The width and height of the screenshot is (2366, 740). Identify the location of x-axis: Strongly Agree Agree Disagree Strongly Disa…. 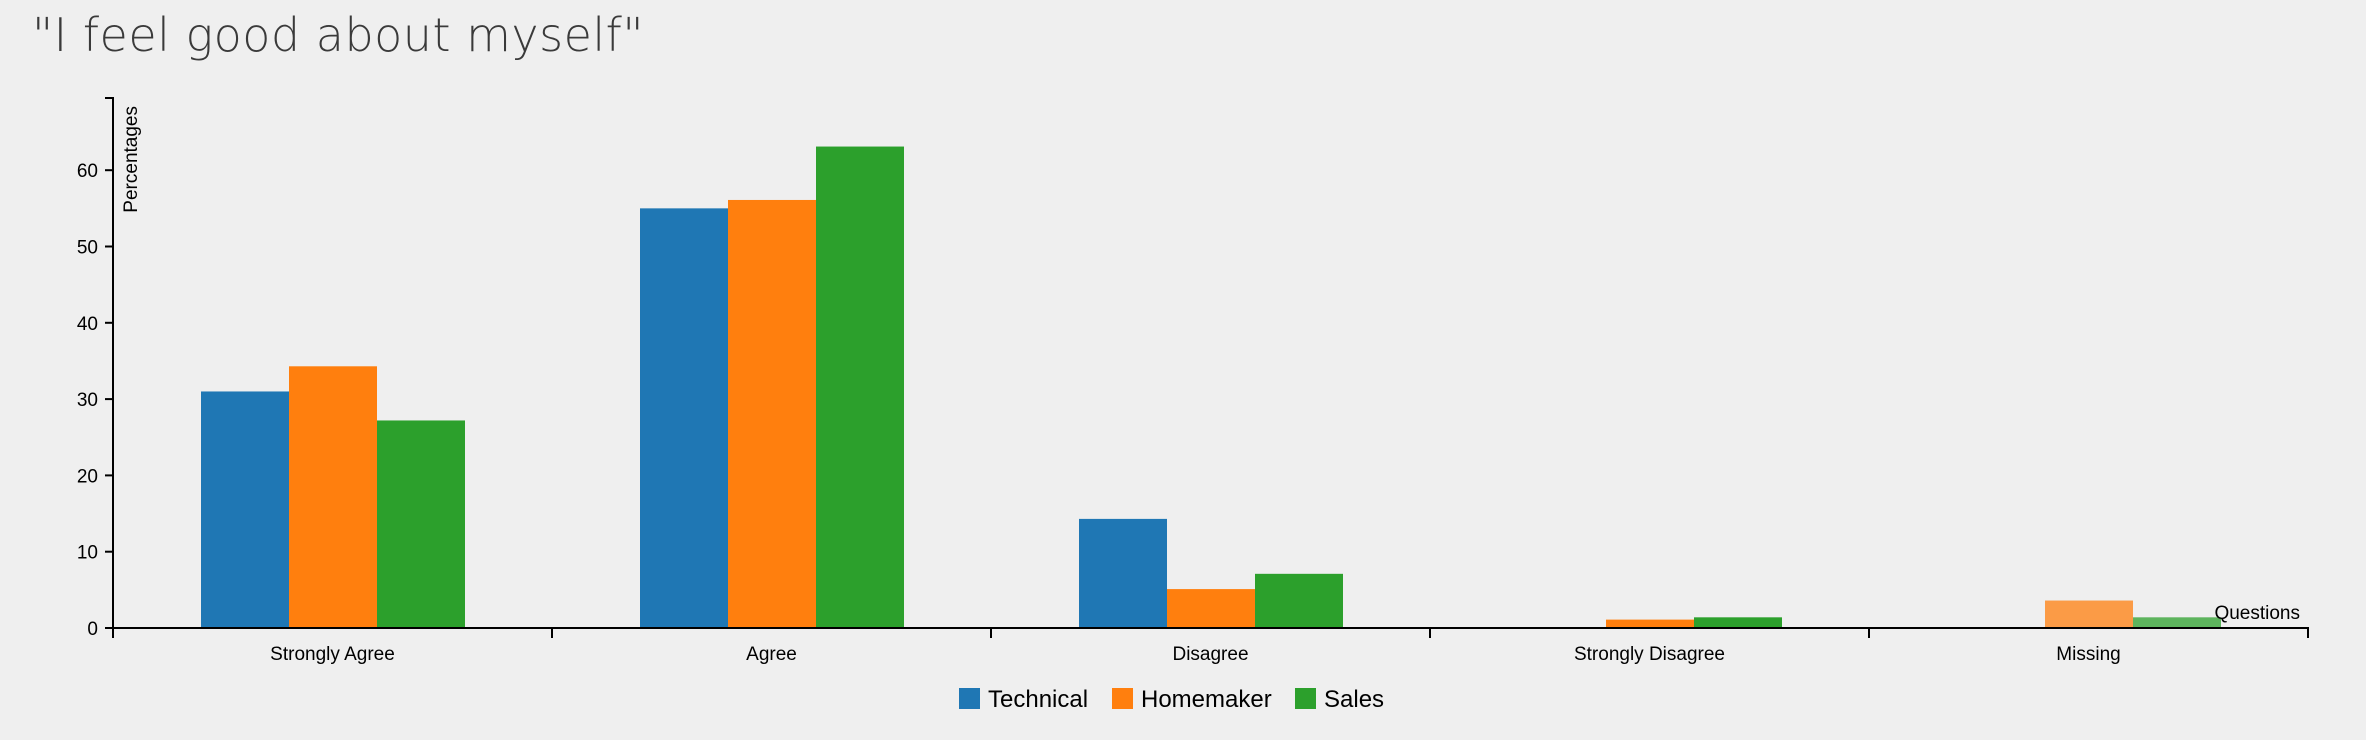
(1210, 646).